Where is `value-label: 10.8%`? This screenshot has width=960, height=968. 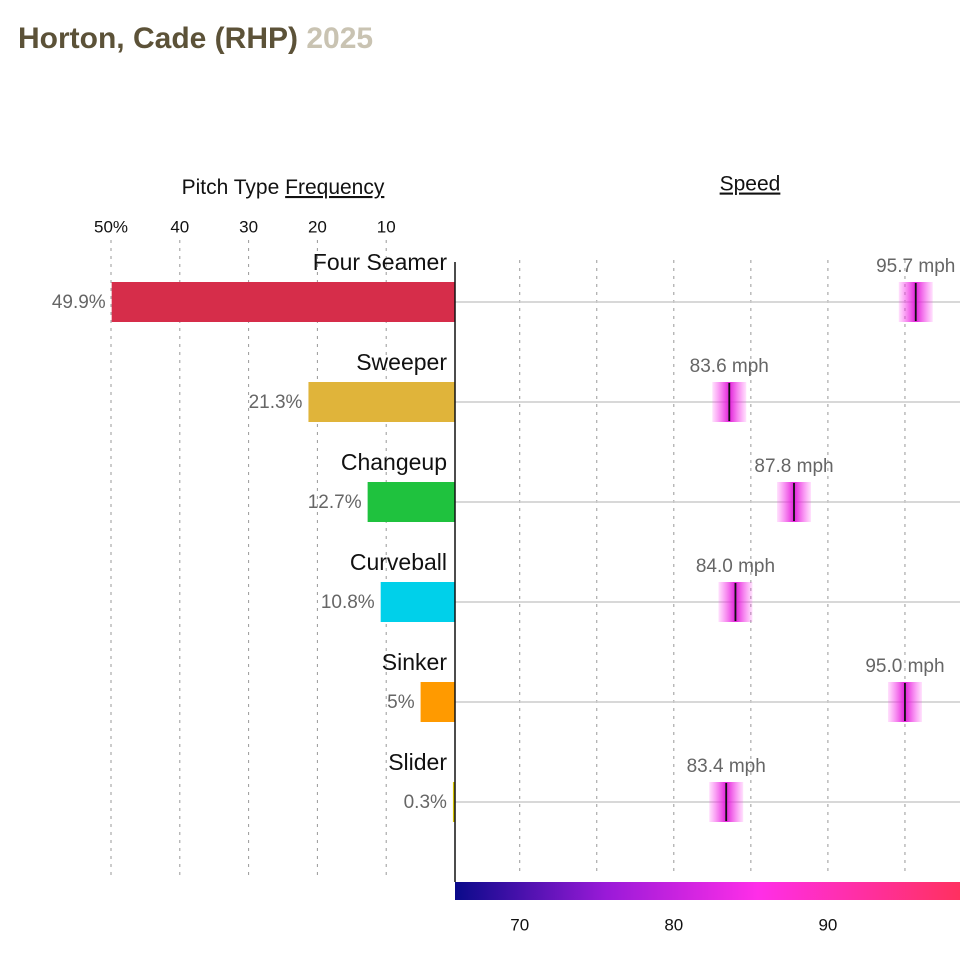 value-label: 10.8% is located at coordinates (348, 602).